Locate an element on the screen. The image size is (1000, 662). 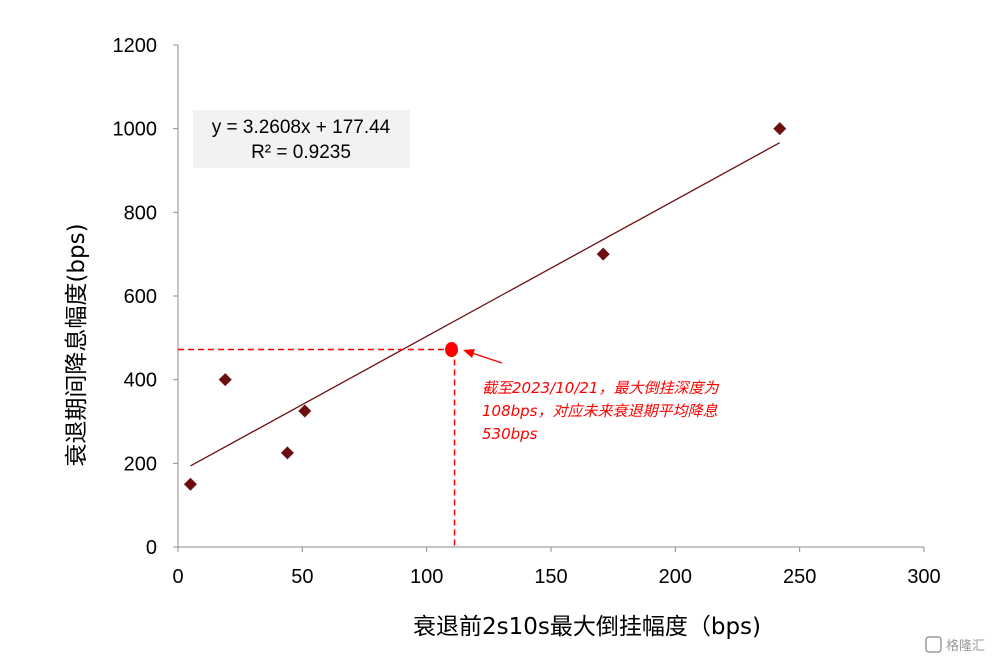
annotation-arrow-line is located at coordinates (487, 358).